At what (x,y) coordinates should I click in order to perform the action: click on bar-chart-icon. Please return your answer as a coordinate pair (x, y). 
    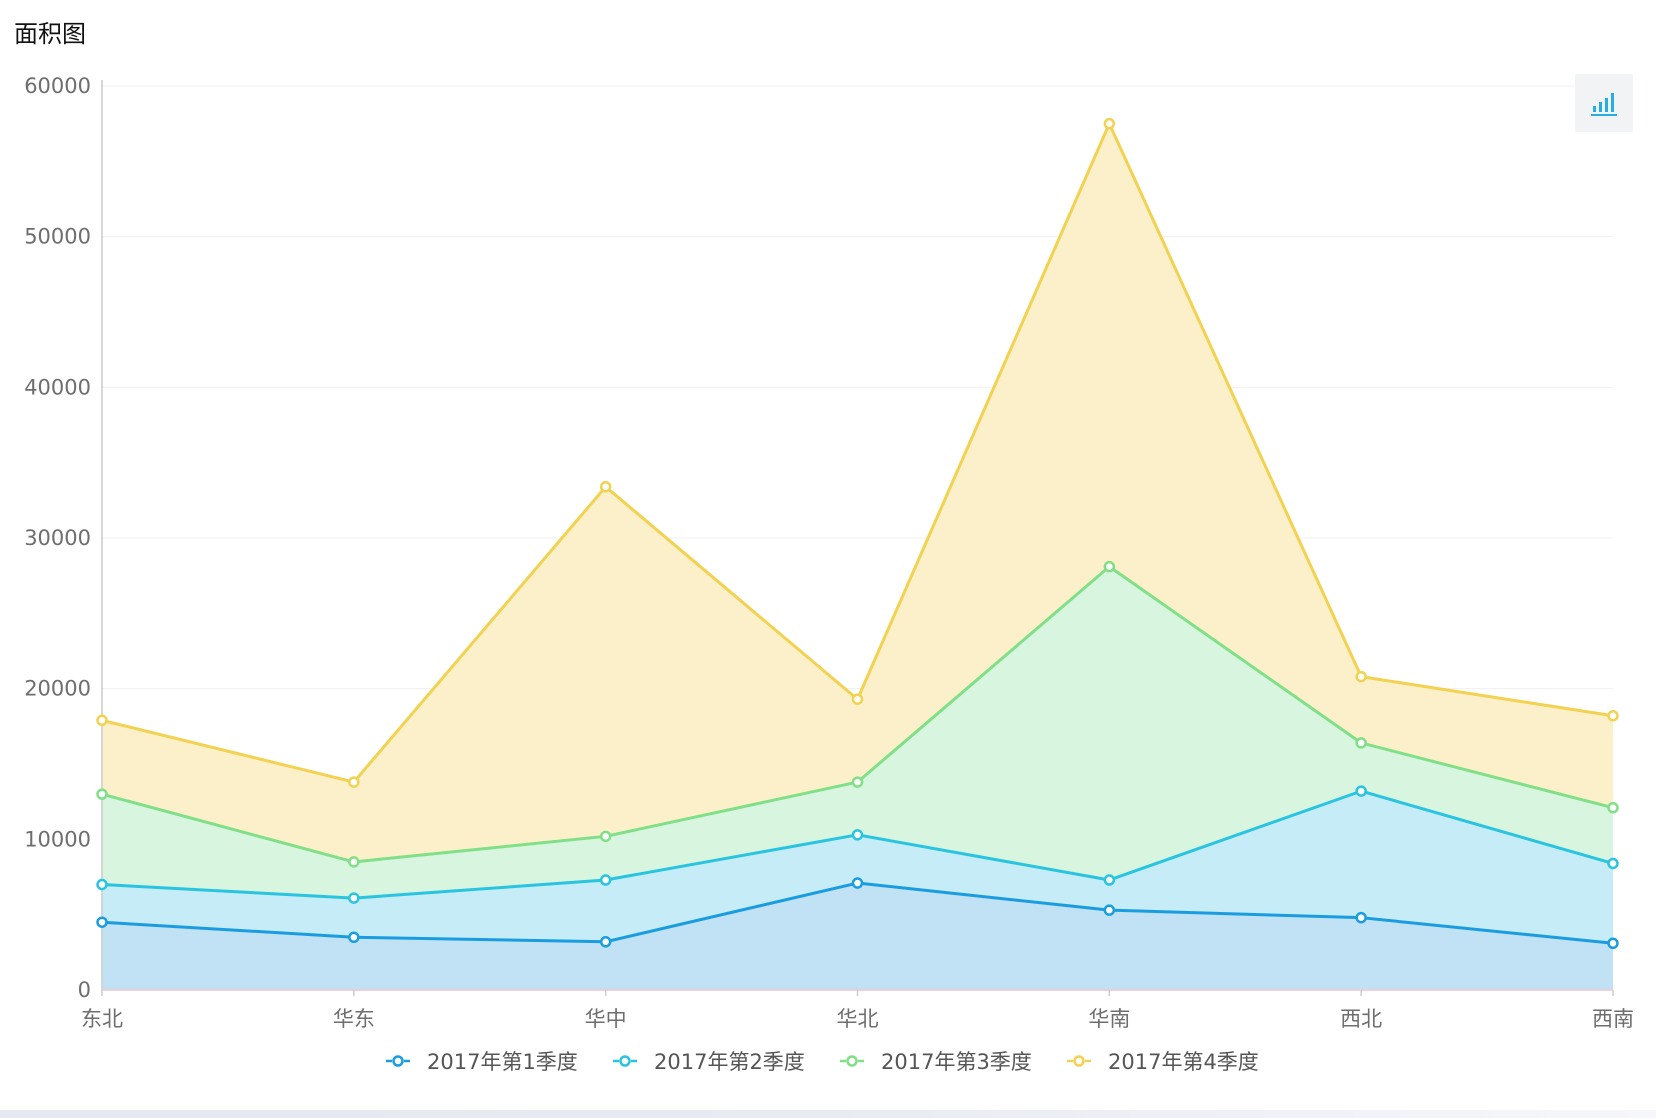
    Looking at the image, I should click on (1604, 104).